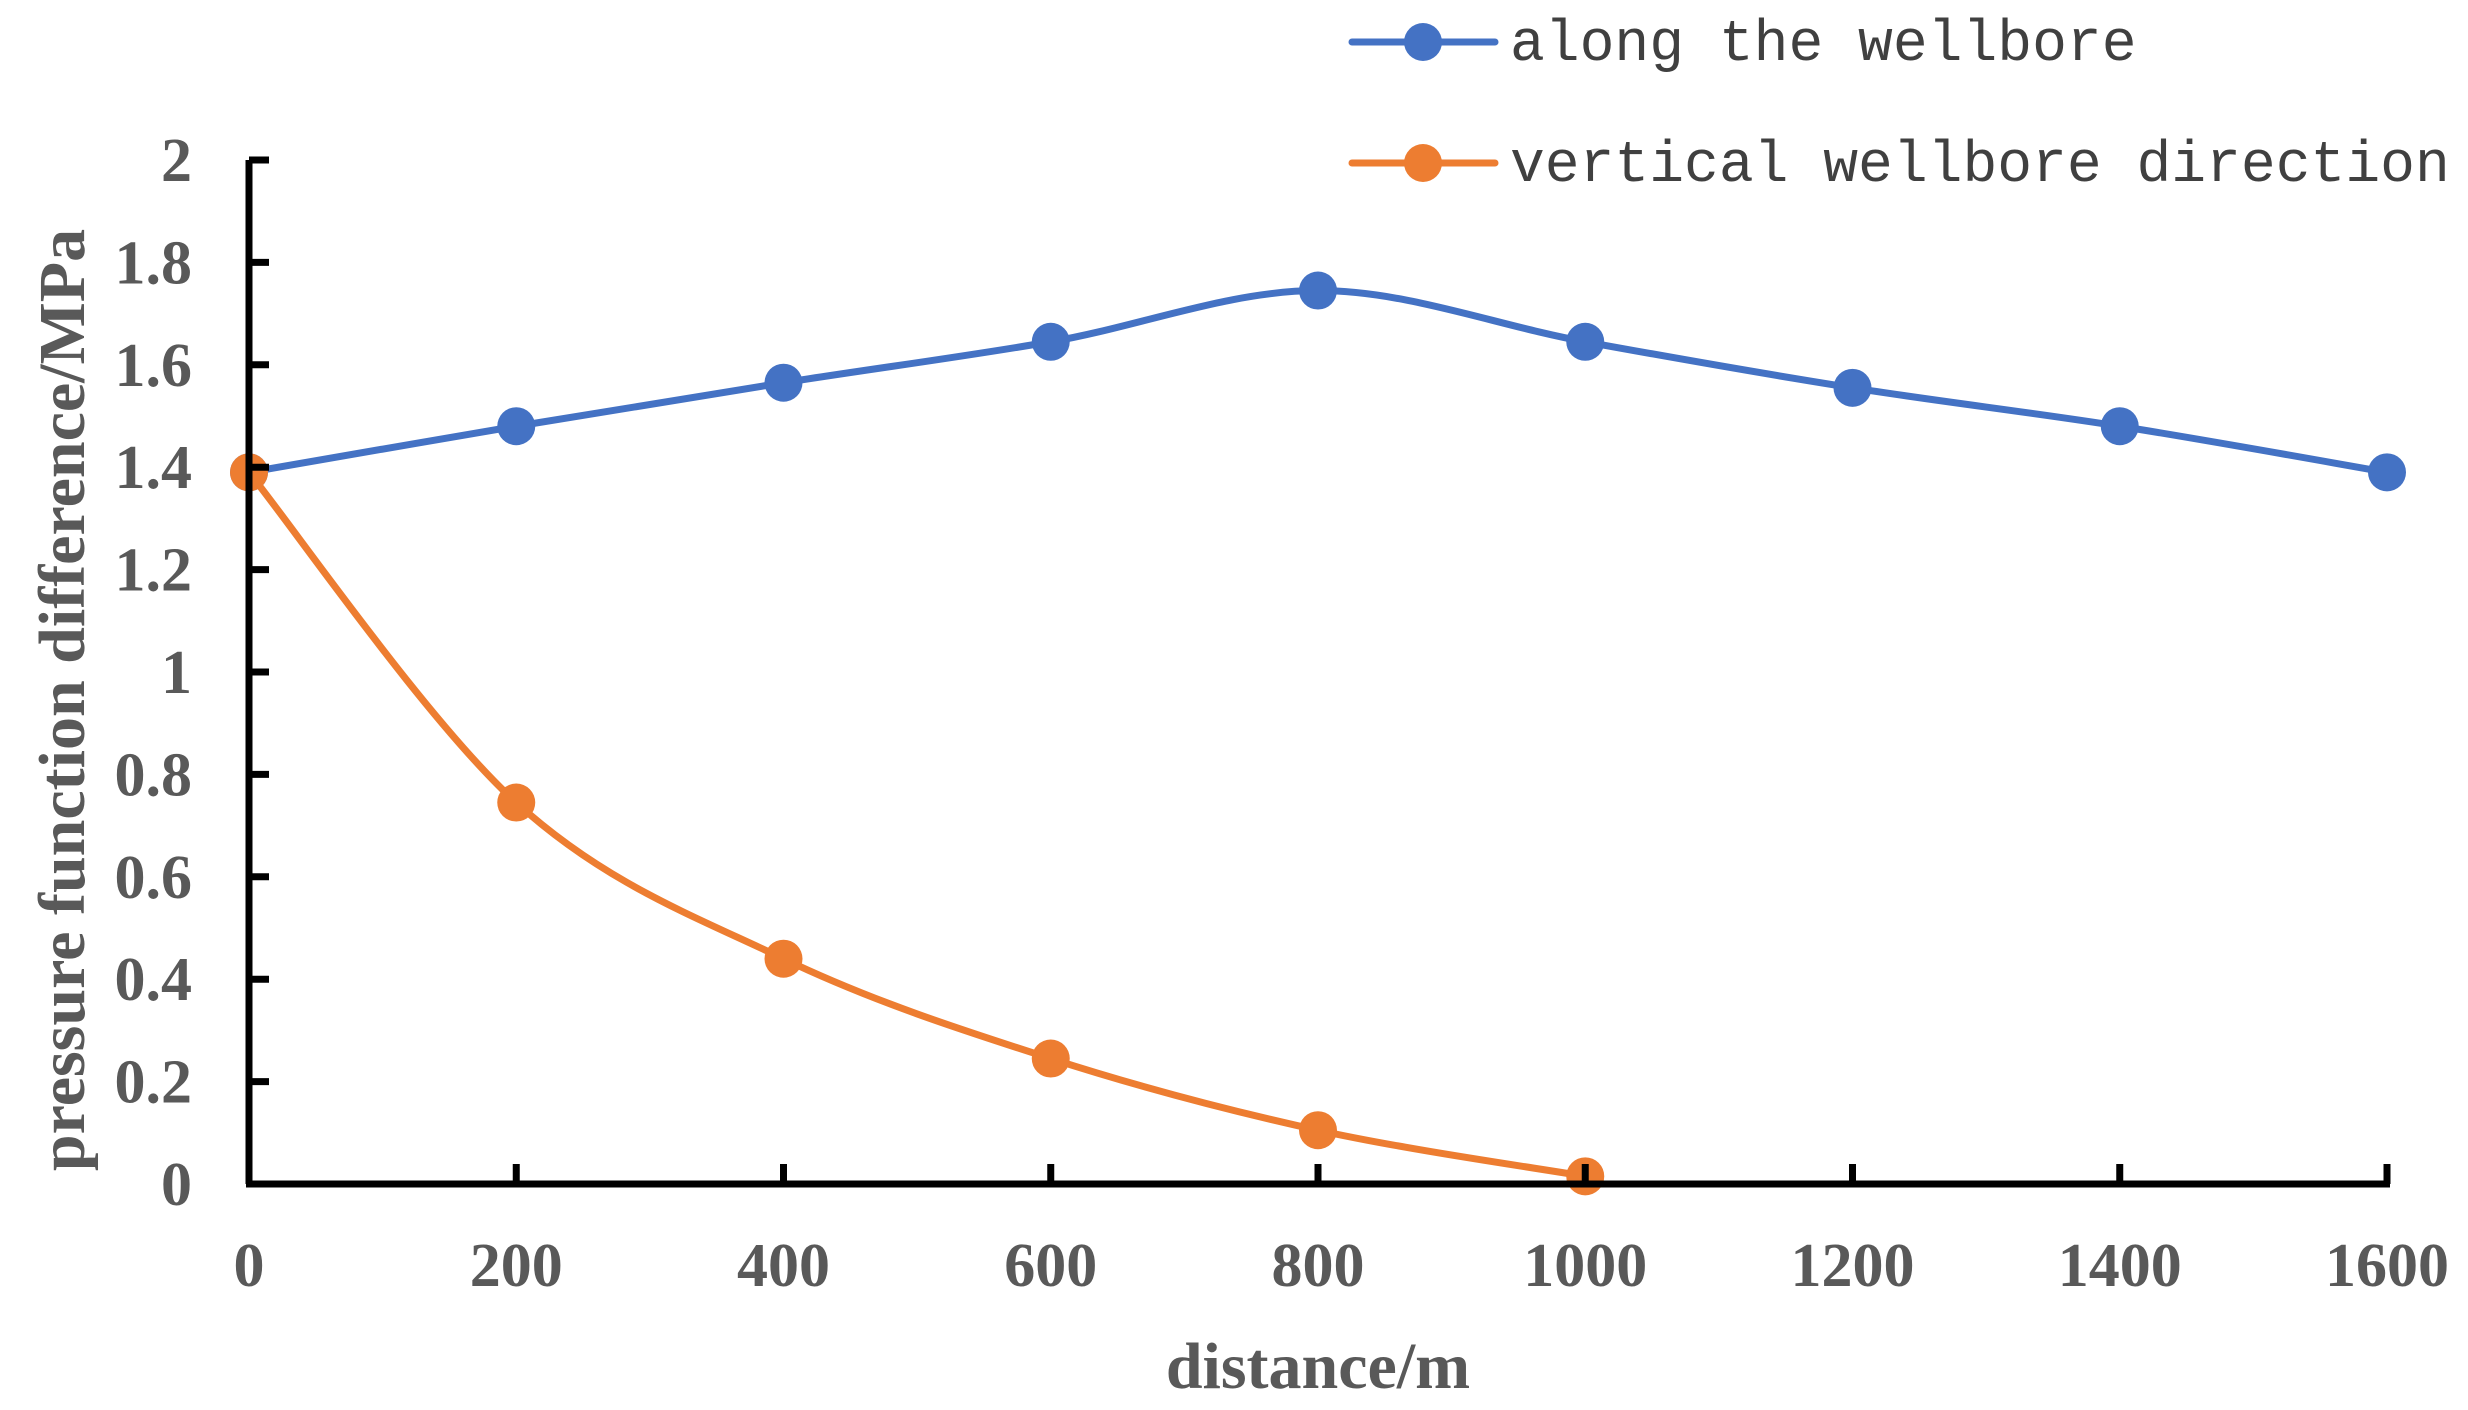 The width and height of the screenshot is (2468, 1410). I want to click on x-axis-title: distance/m, so click(1318, 1366).